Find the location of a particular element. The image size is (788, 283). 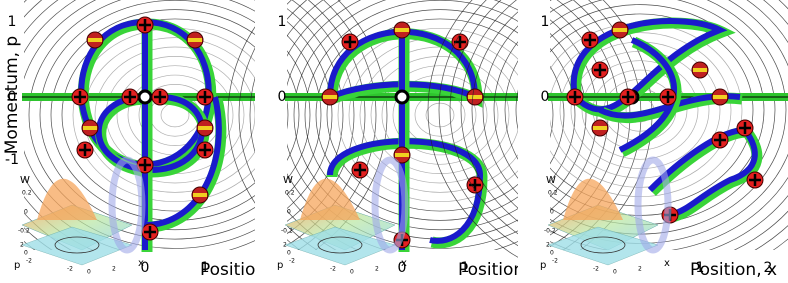

inset-peak is located at coordinates (593, 199).